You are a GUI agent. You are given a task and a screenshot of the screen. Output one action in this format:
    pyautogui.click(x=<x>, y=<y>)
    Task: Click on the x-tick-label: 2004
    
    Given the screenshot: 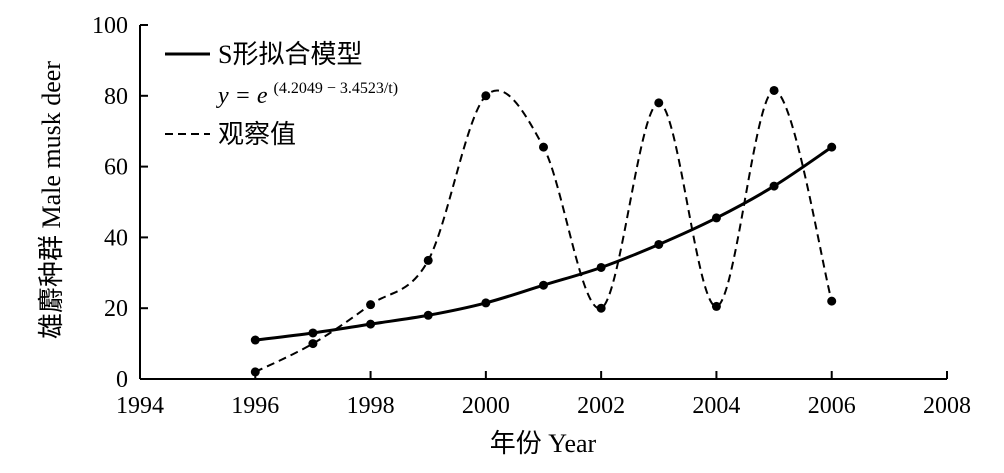 What is the action you would take?
    pyautogui.click(x=716, y=406)
    